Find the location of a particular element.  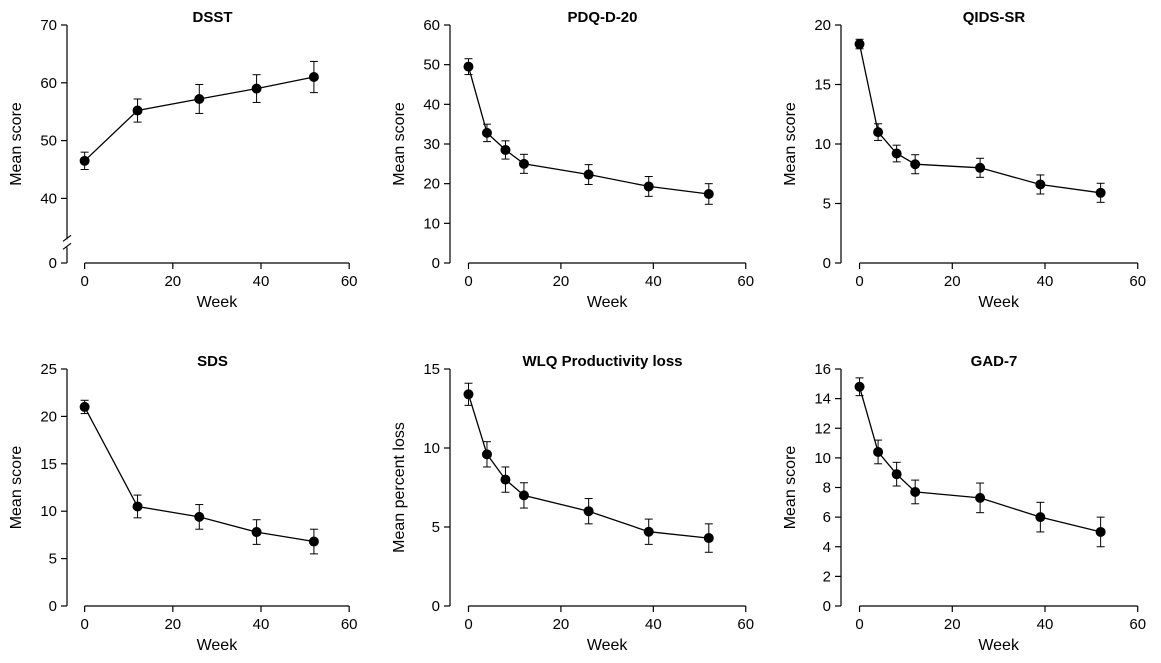

y-tick-label: 8 is located at coordinates (827, 488).